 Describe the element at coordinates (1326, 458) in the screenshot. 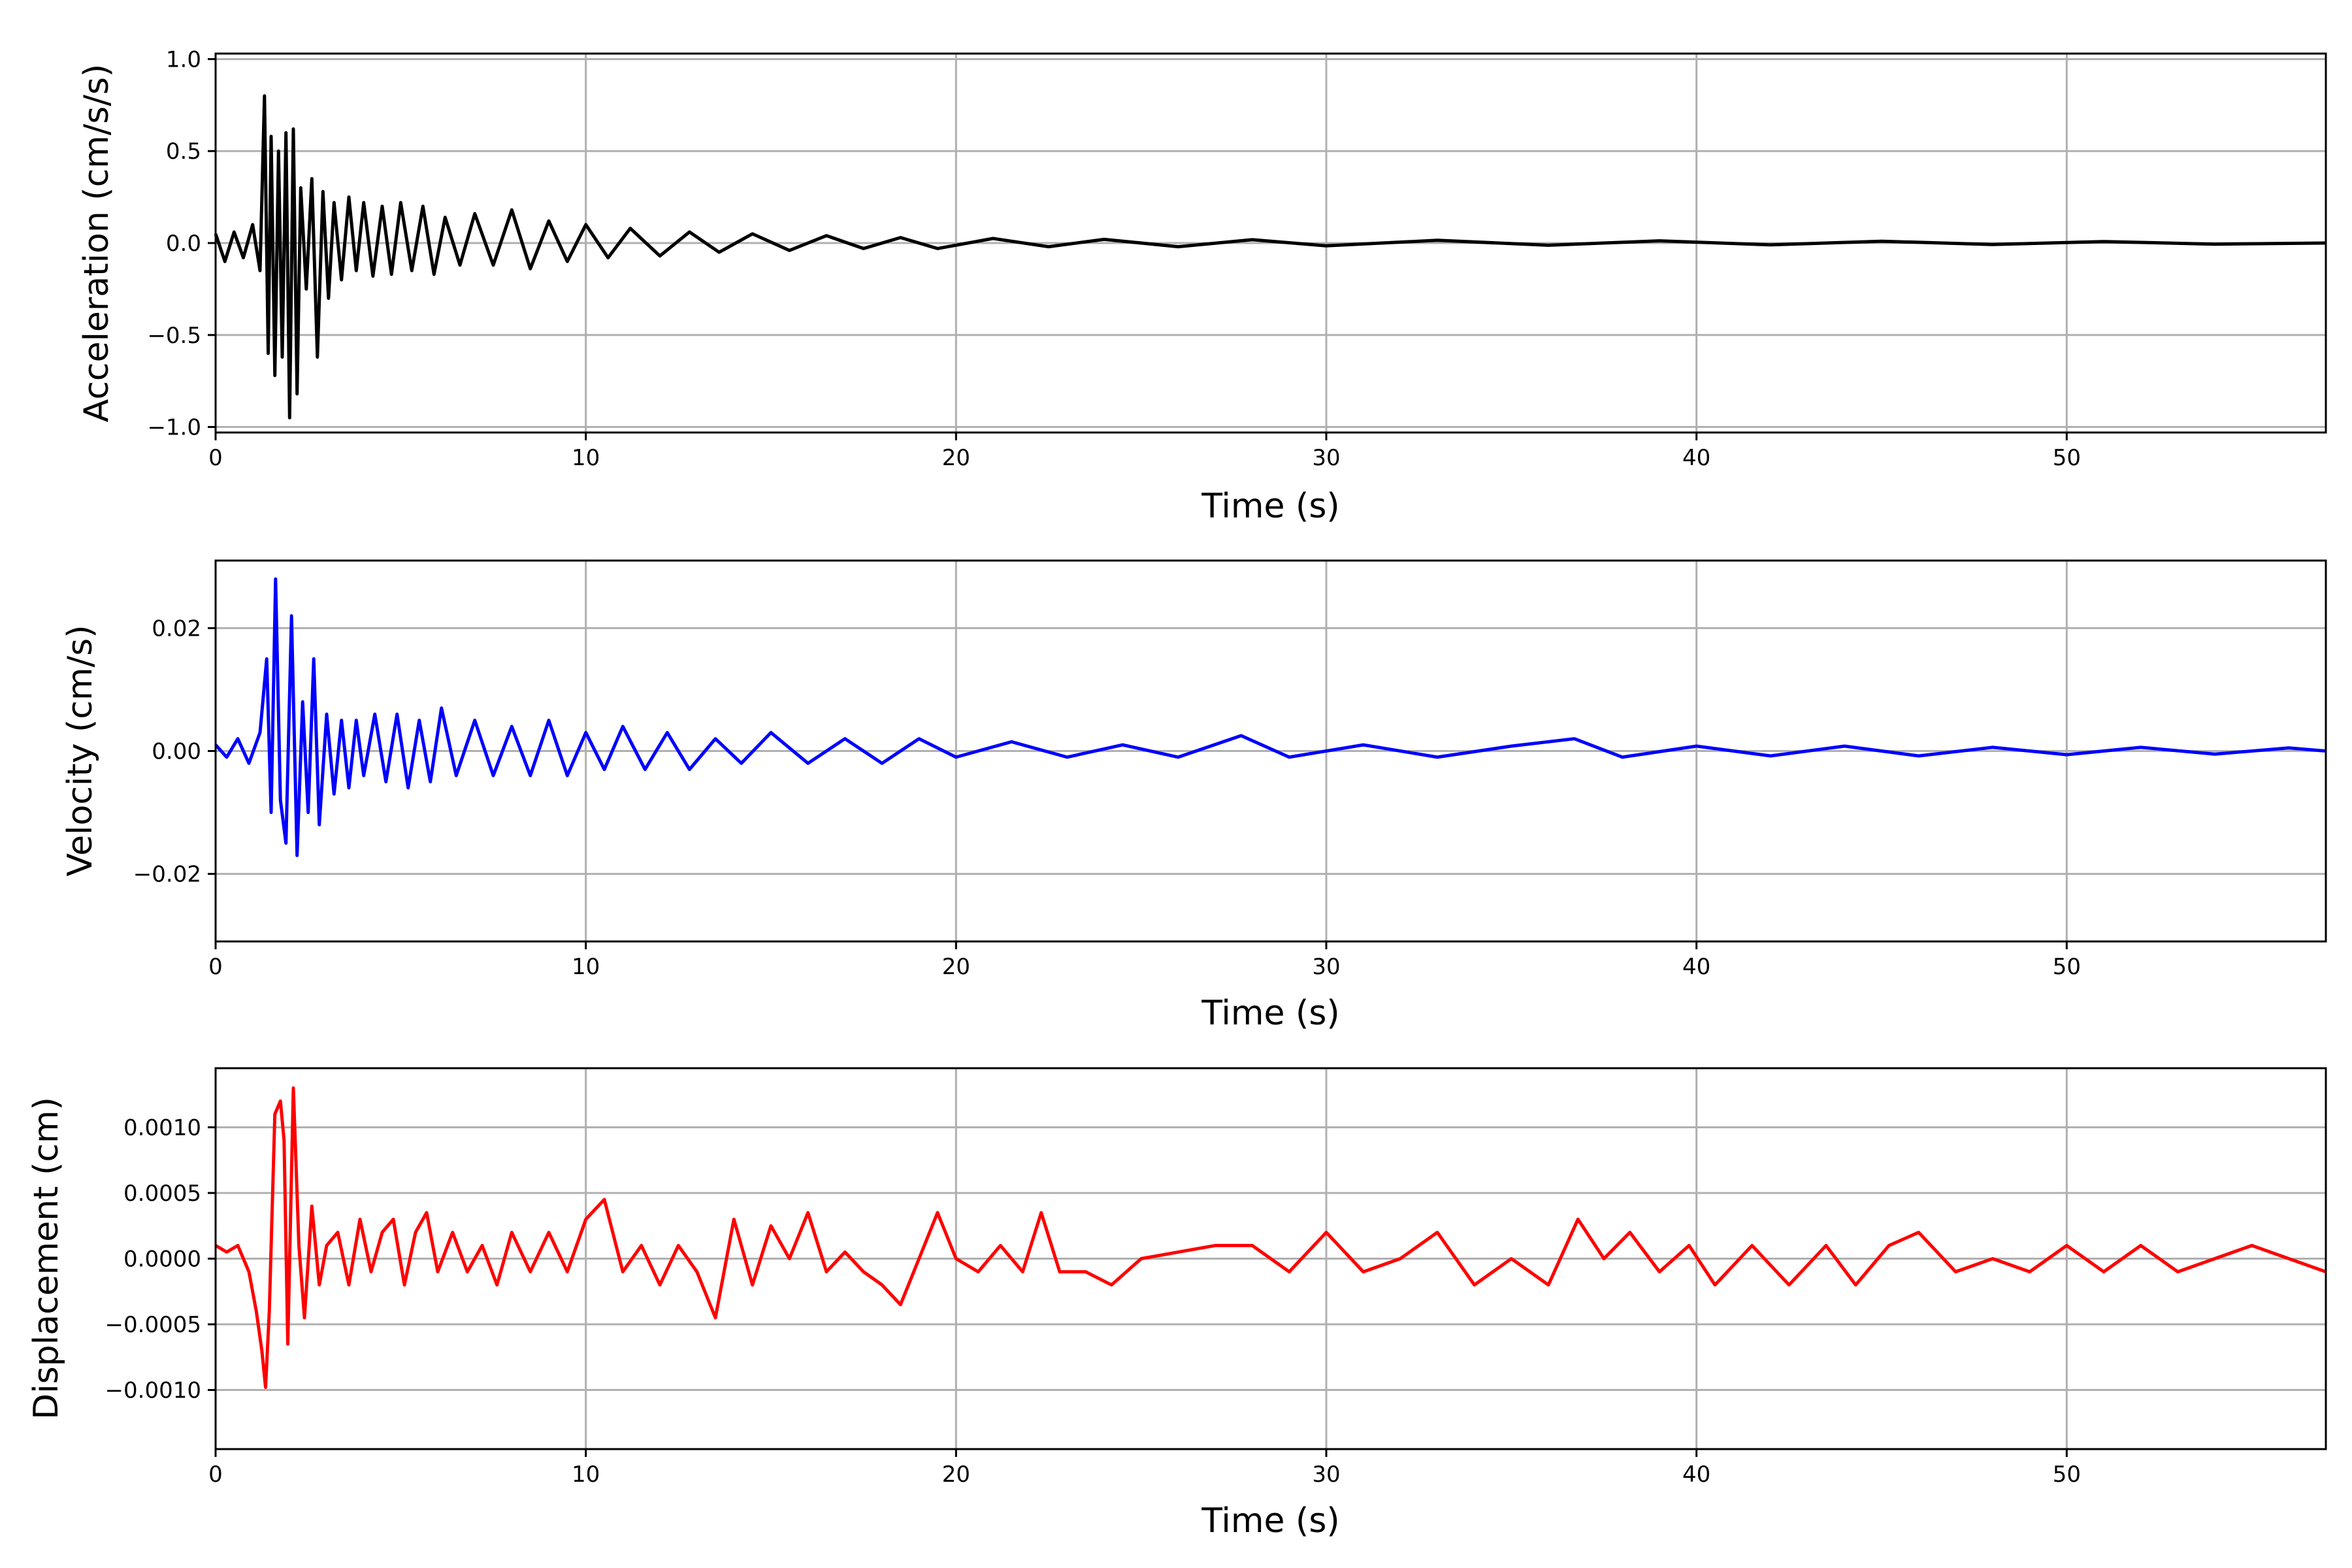

I see `acceleration-x-tick-label: 30` at that location.